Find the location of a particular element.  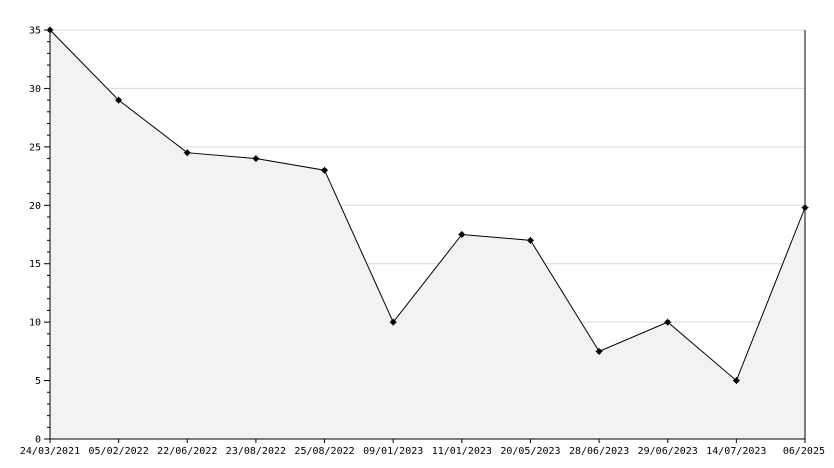

x-tick-label: 23/08/2022 is located at coordinates (256, 451).